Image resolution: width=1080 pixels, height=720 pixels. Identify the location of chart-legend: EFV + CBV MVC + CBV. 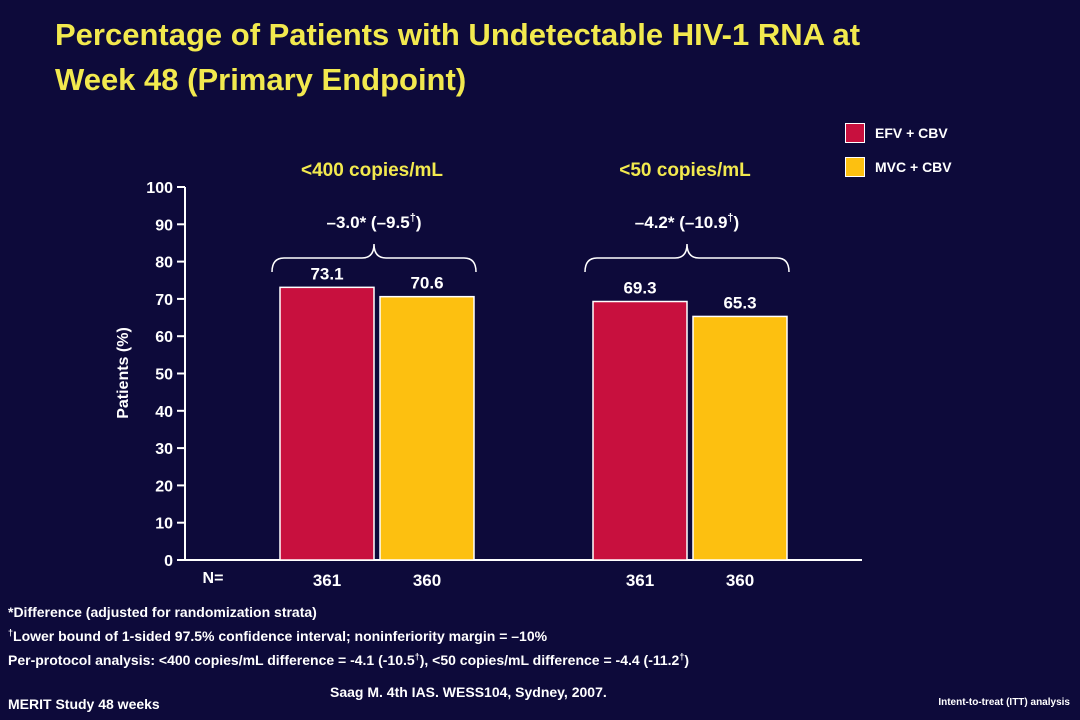
(898, 156).